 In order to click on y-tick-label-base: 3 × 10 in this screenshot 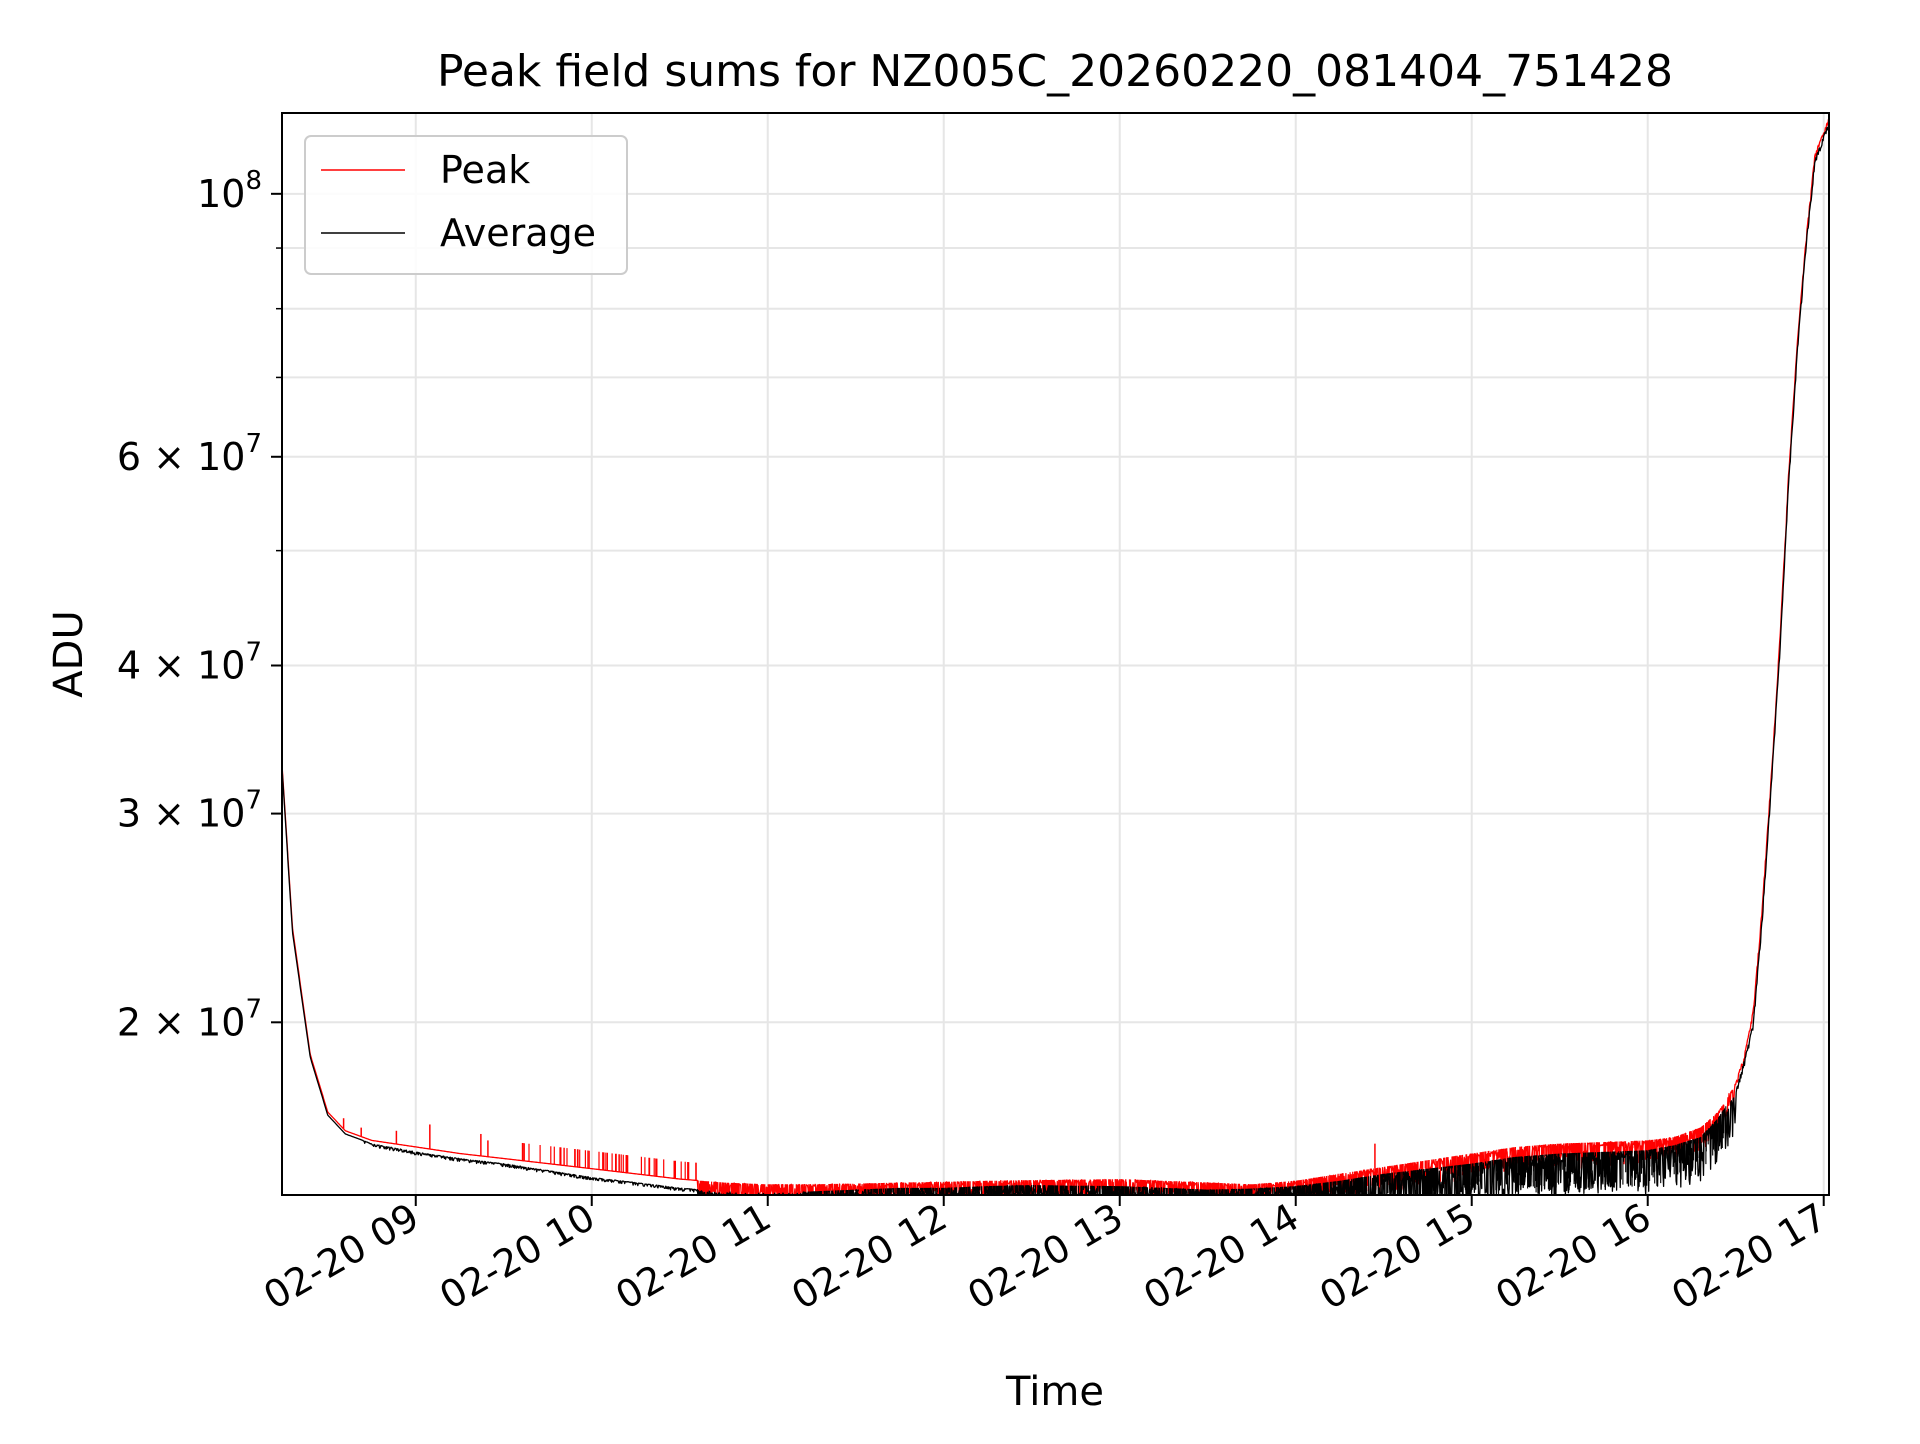, I will do `click(181, 814)`.